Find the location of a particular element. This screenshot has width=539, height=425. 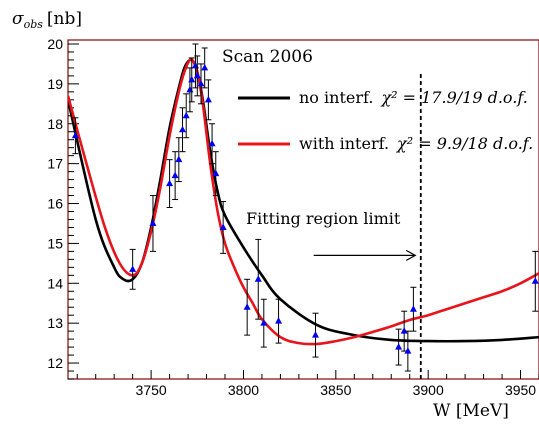

y-tick-label: 14 is located at coordinates (55, 283).